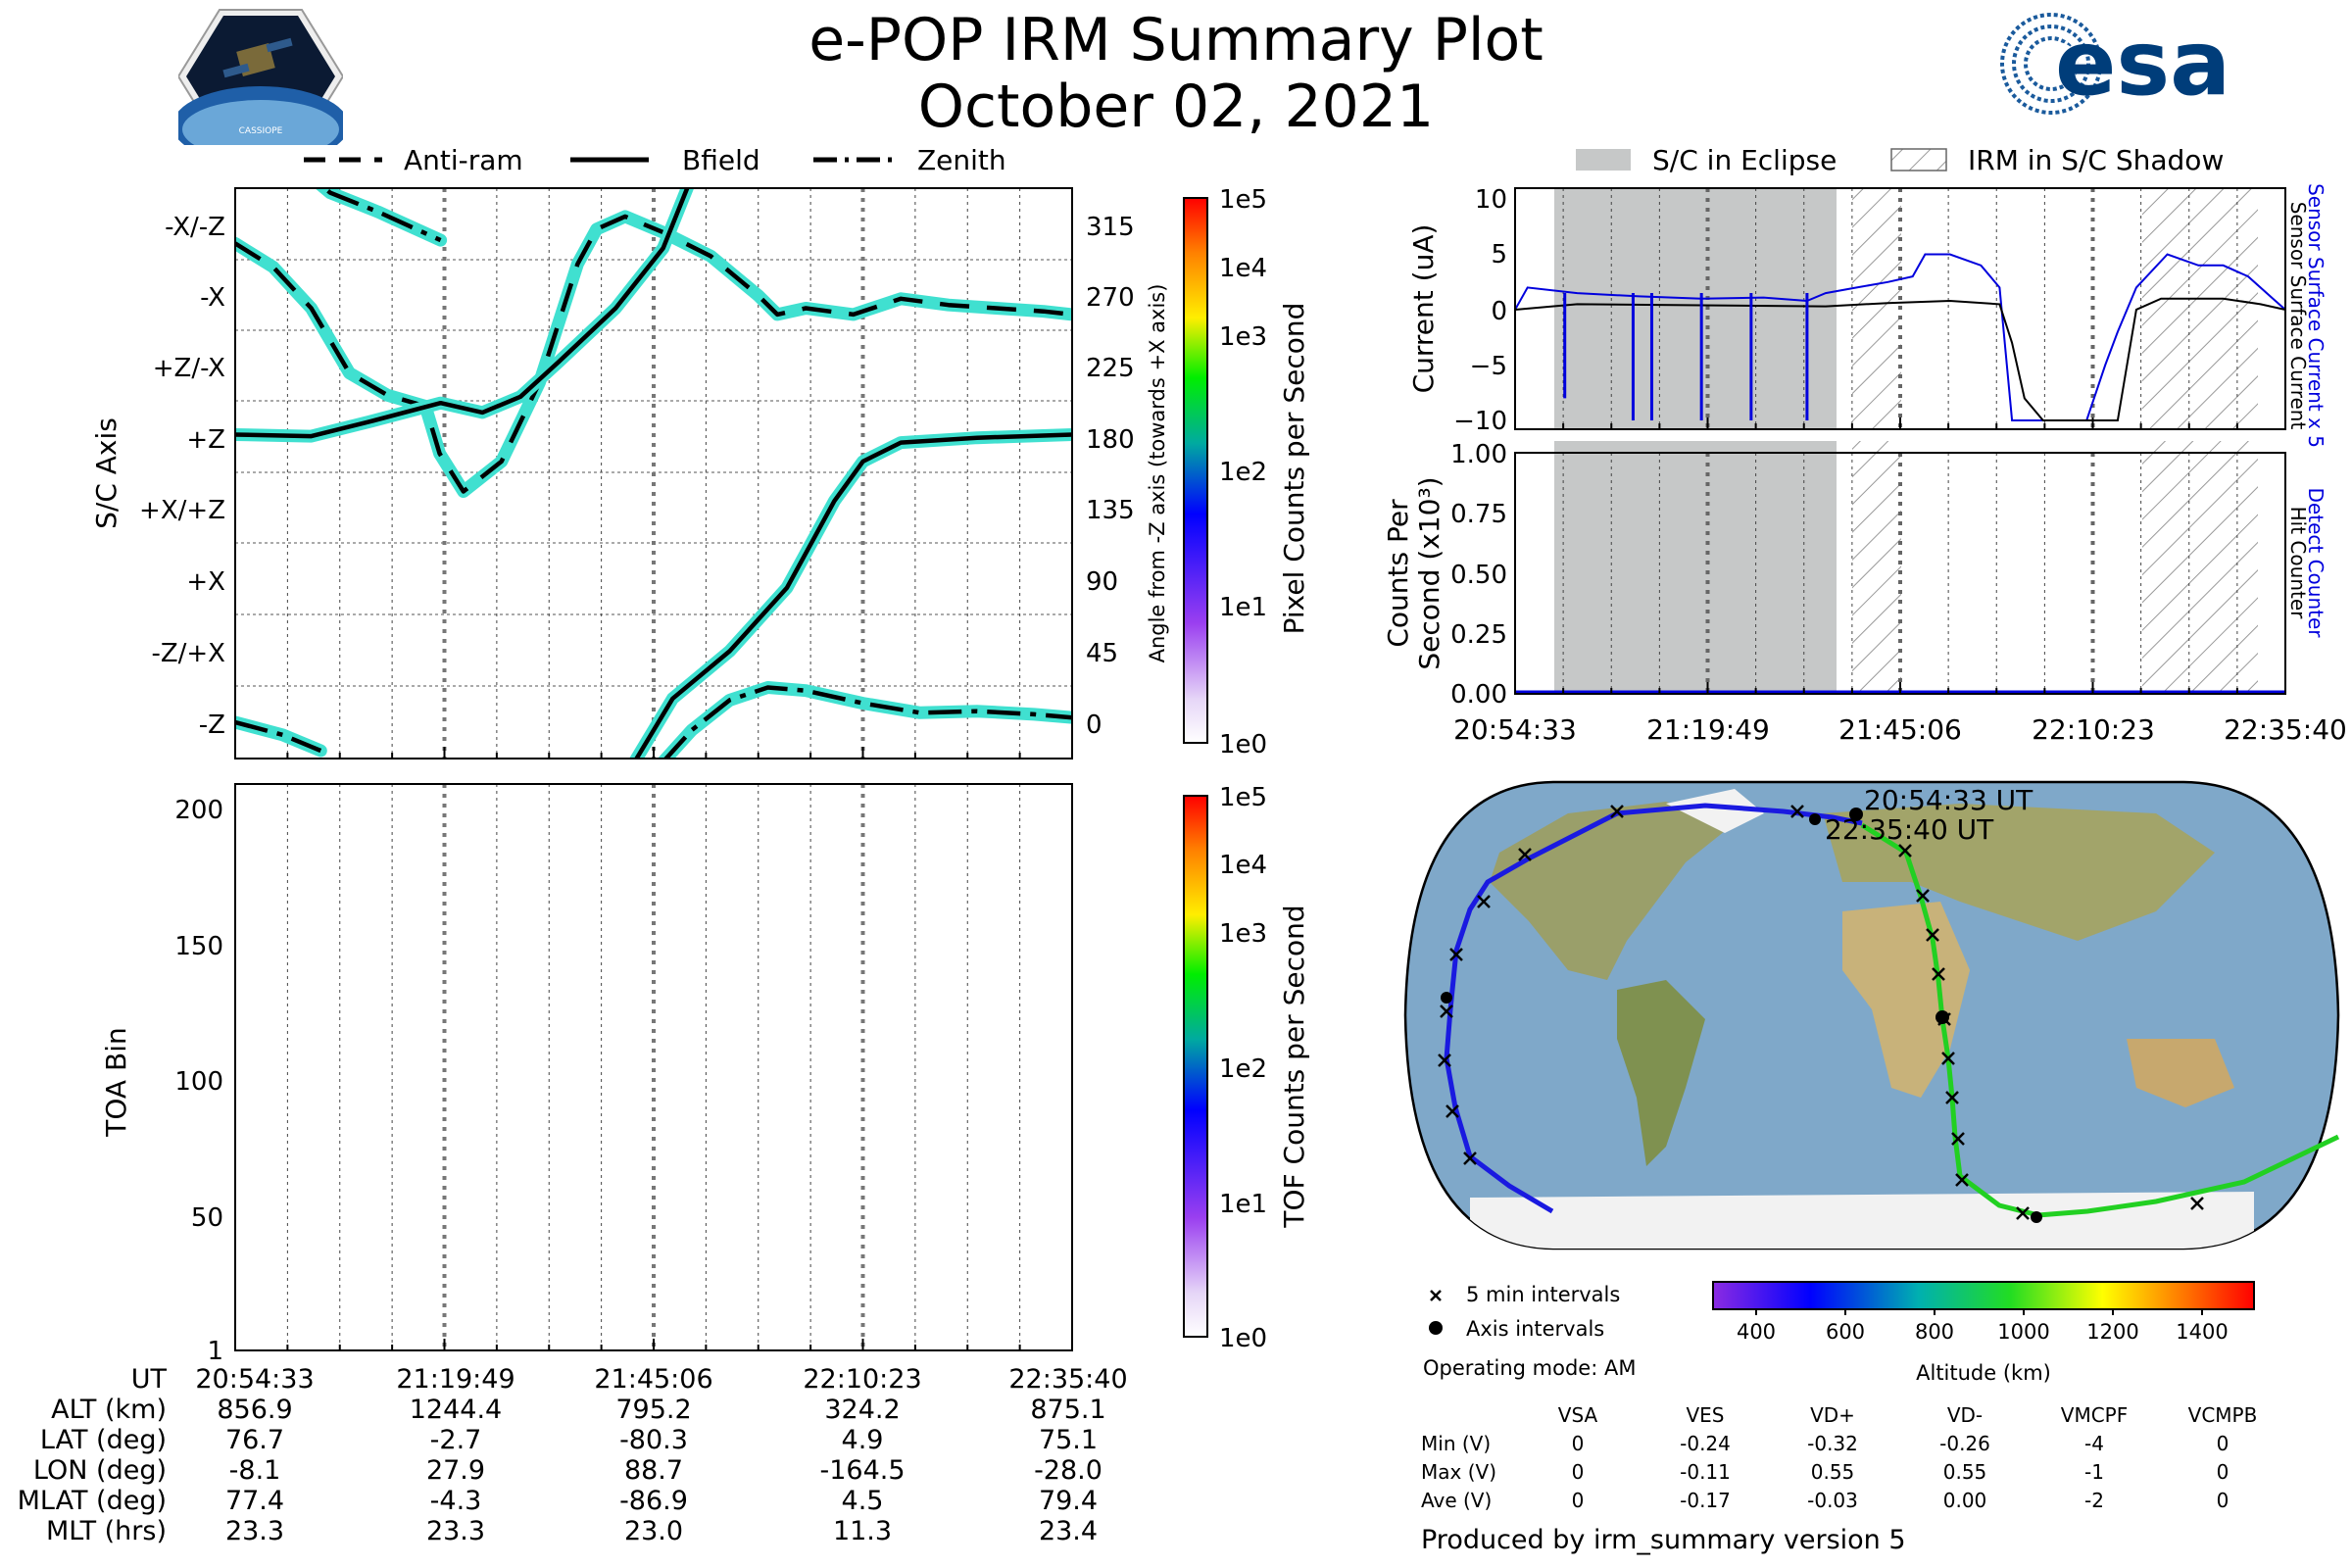 The image size is (2352, 1568). I want to click on tof-cbar-tick-1e2: 1e2, so click(1243, 1069).